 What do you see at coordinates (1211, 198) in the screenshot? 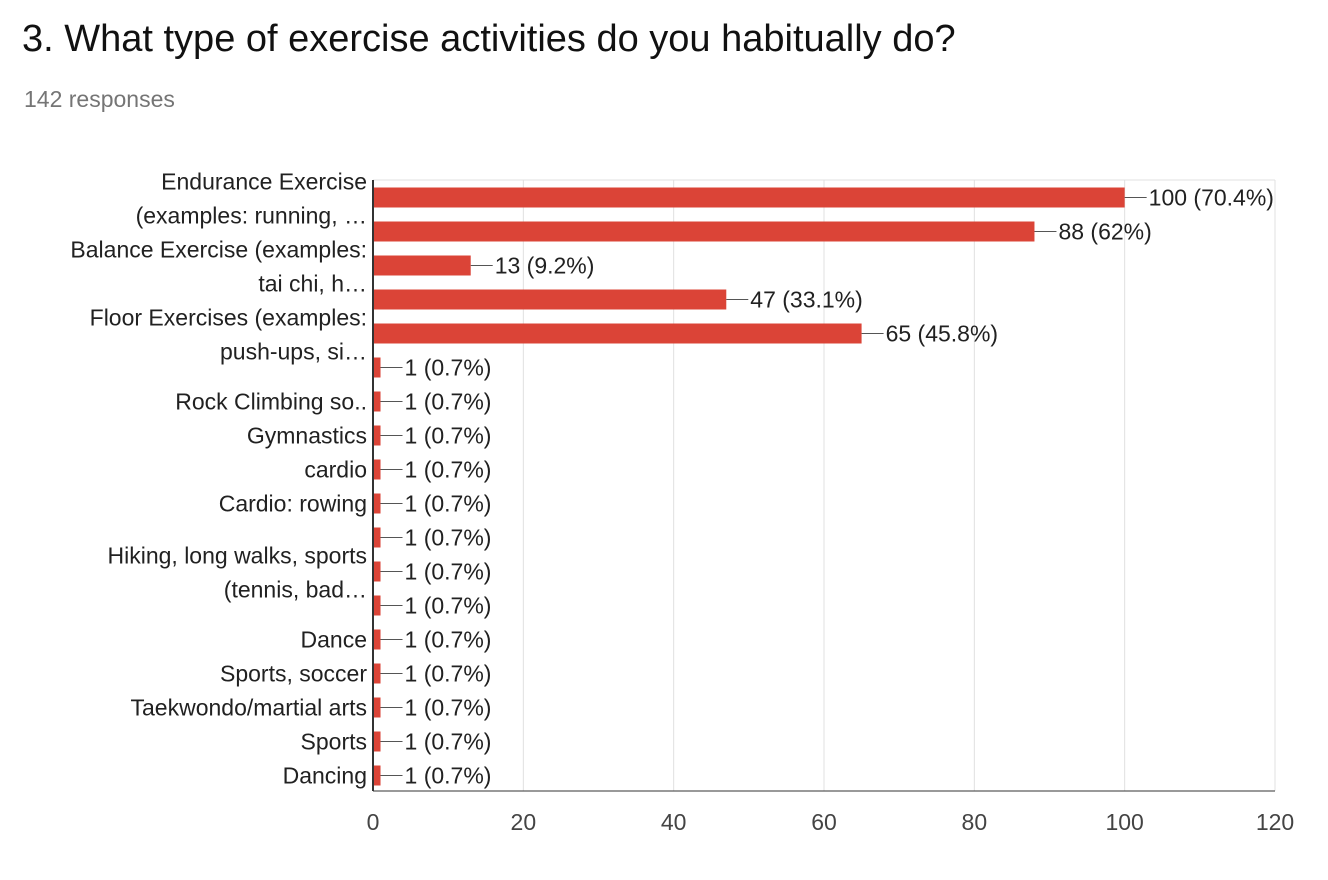
I see `data-label: 100 (70.4%)` at bounding box center [1211, 198].